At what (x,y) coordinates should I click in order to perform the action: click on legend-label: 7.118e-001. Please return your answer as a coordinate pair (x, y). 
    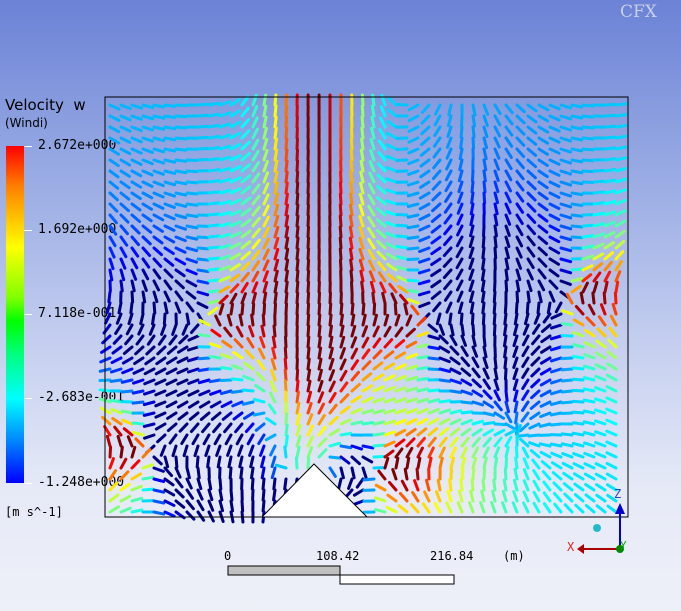
    Looking at the image, I should click on (77, 313).